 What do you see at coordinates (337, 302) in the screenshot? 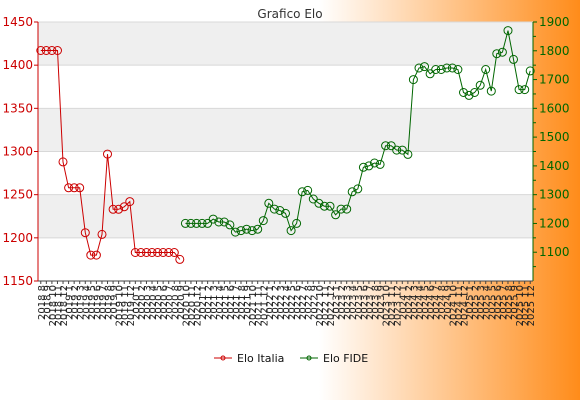
I see `x-tick-label: 2023 1` at bounding box center [337, 302].